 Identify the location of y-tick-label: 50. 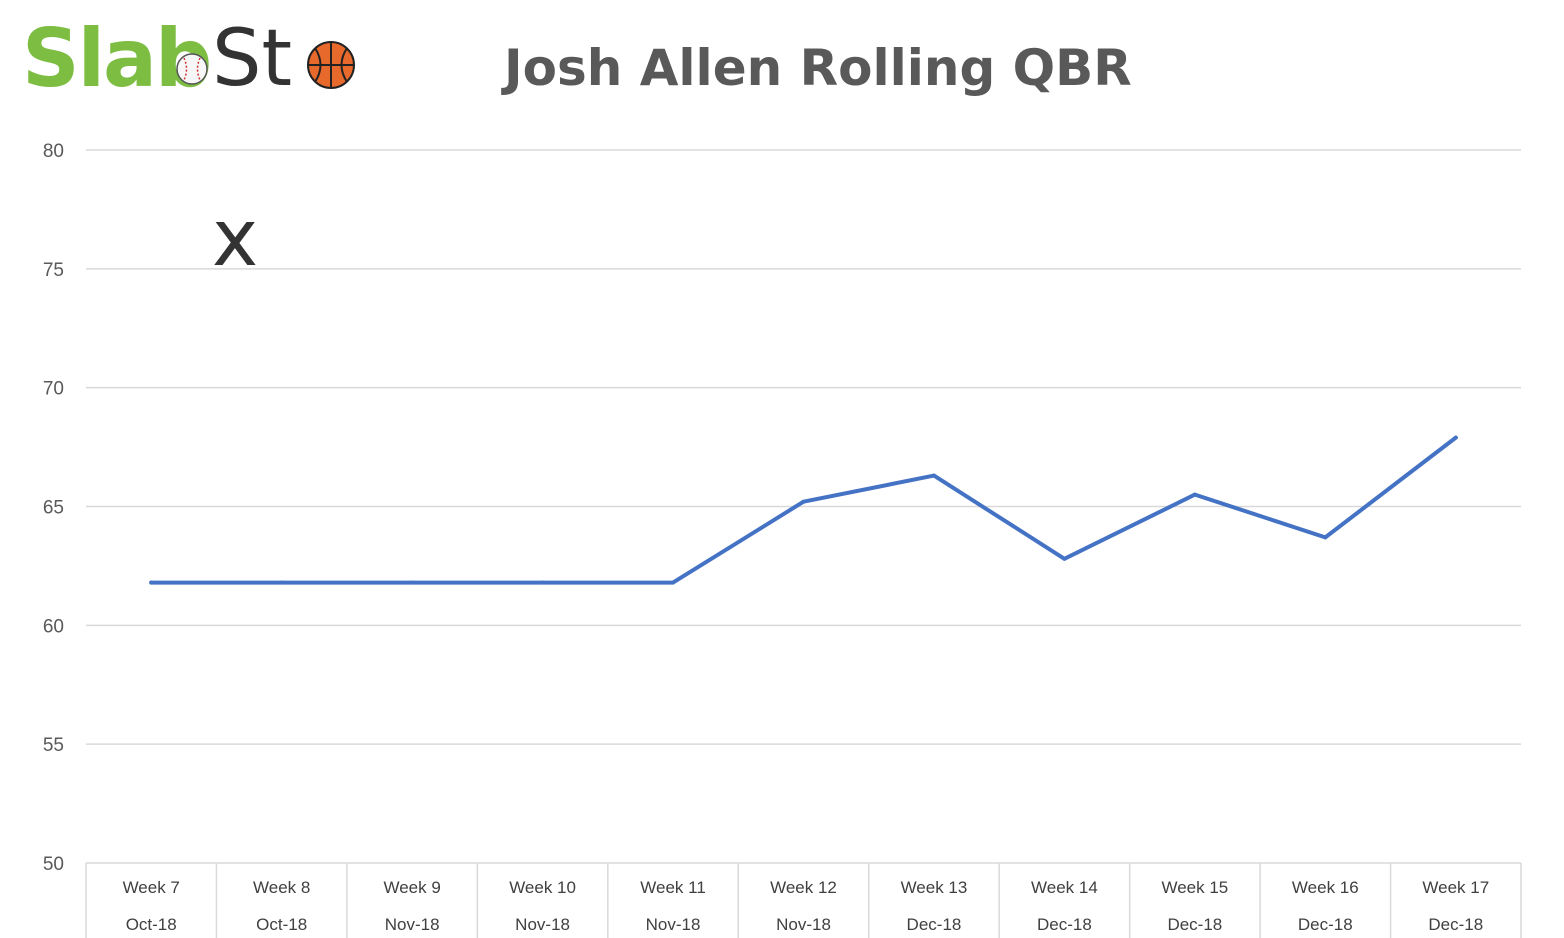
(53, 864).